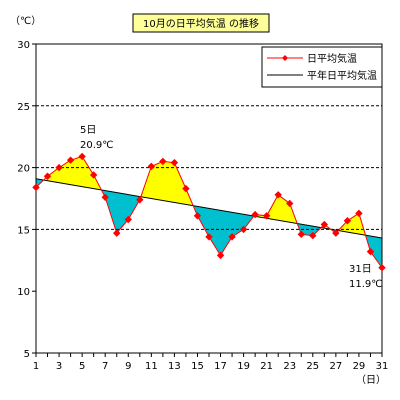 The image size is (400, 400). Describe the element at coordinates (266, 366) in the screenshot. I see `x-tick-label: 21` at that location.